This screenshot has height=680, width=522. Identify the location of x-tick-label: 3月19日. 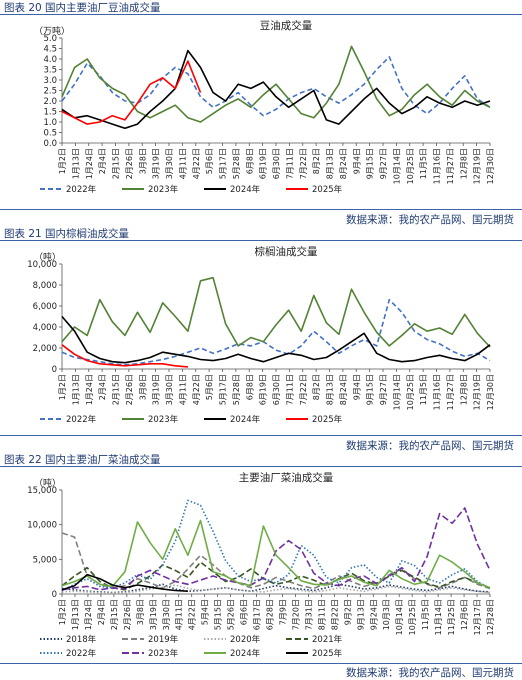
(156, 163).